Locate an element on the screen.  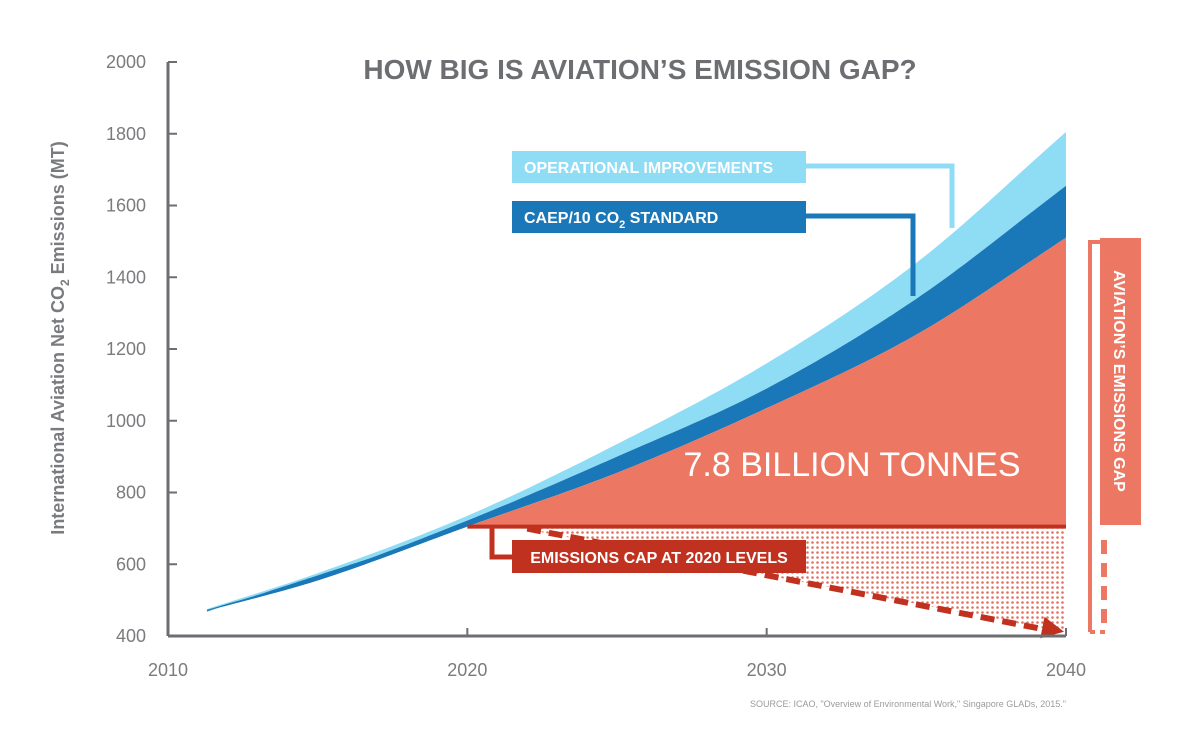
caep-label: CAEP/10 CO2 STANDARD is located at coordinates (621, 220).